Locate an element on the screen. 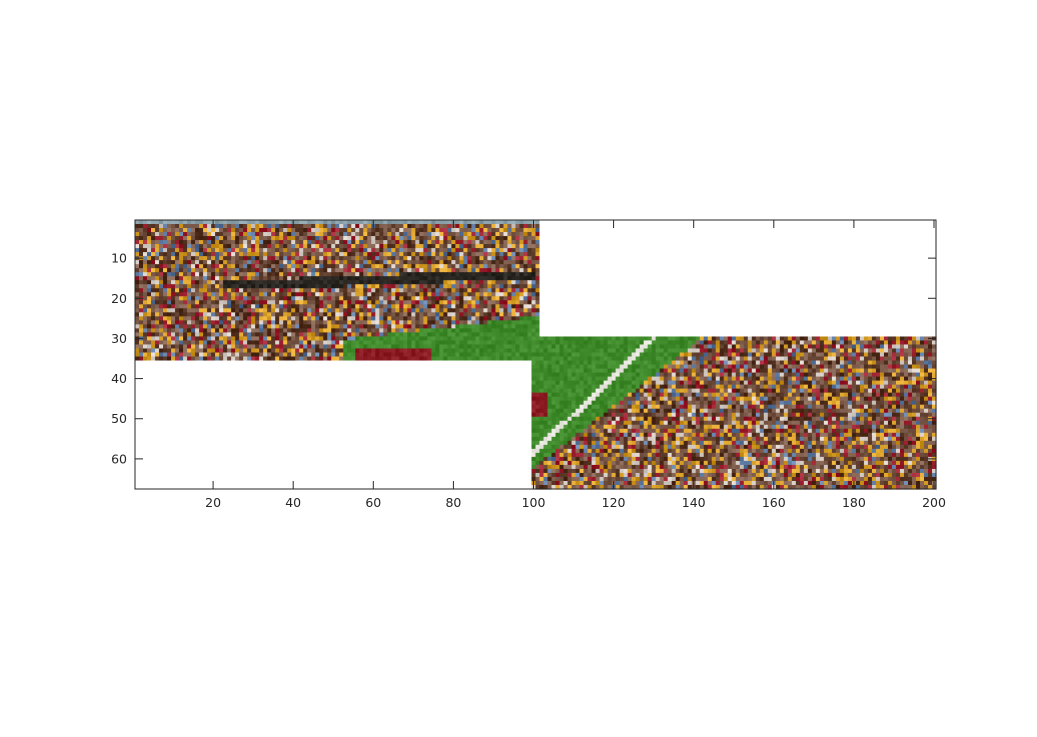  y-tick-label: 60 is located at coordinates (119, 458).